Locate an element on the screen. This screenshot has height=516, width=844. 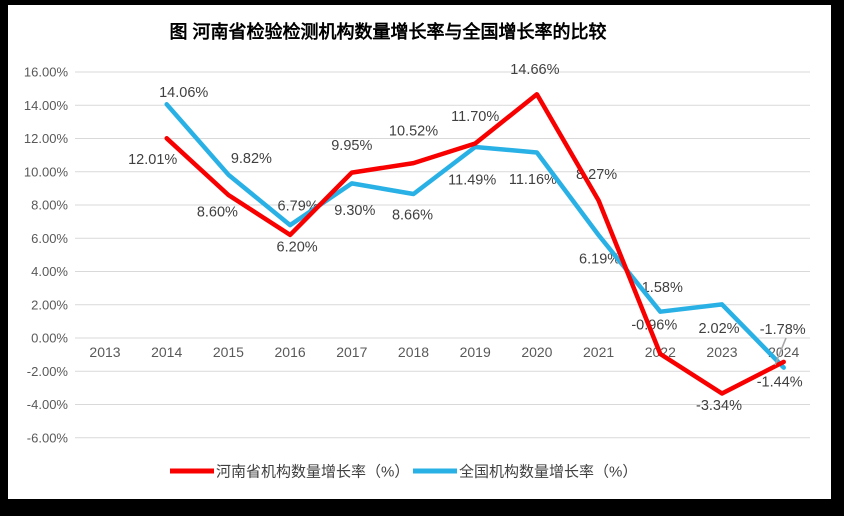
legend: 河南省机构数量增长率（%） 全国机构数量增长率（%） is located at coordinates (403, 472).